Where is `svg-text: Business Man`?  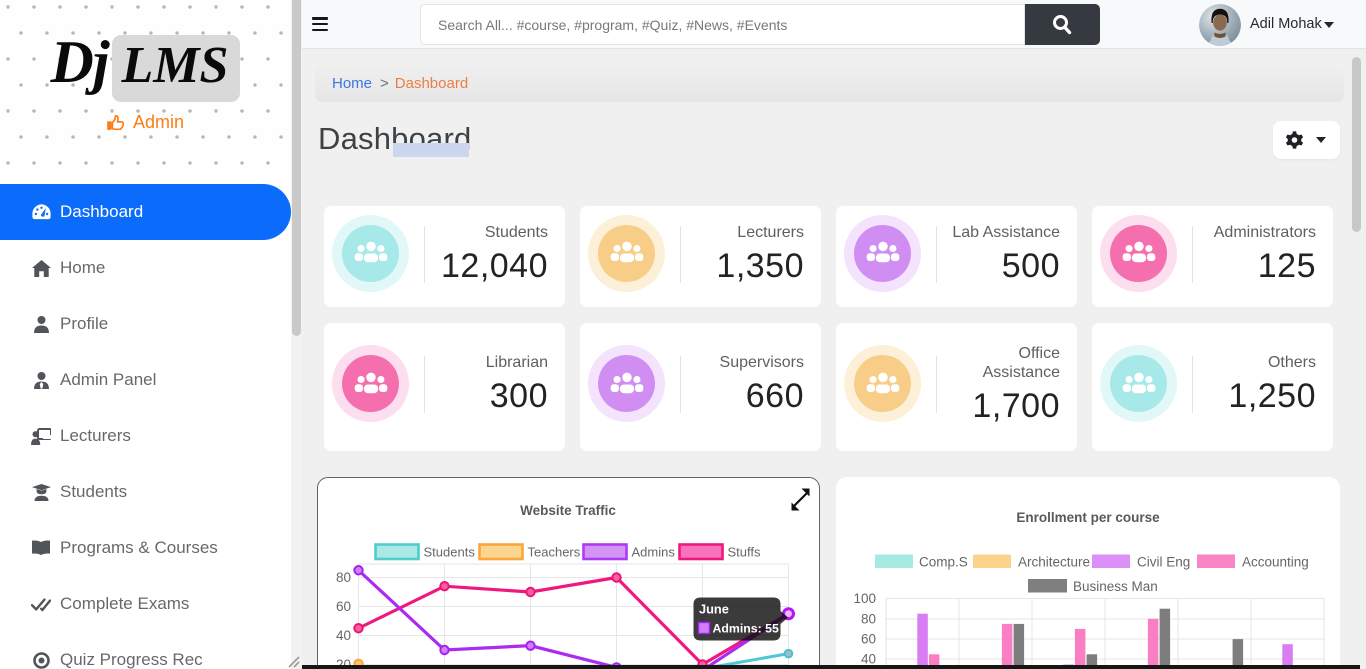
svg-text: Business Man is located at coordinates (1115, 586).